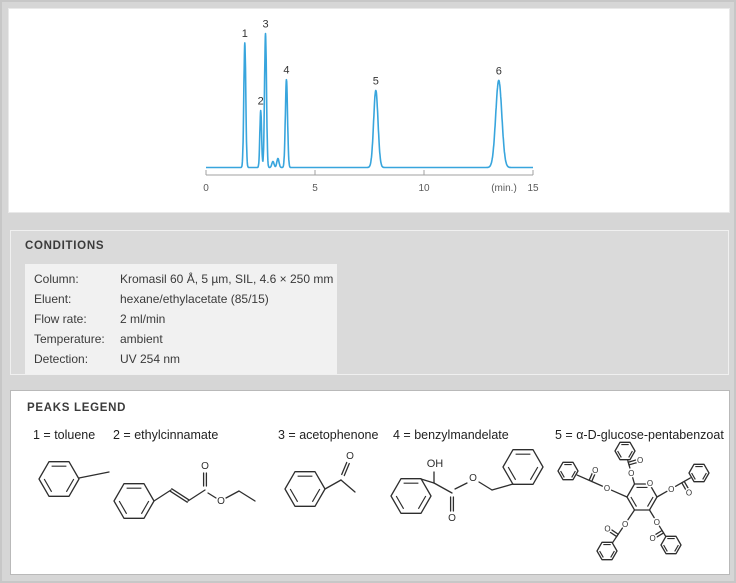 The image size is (736, 583). Describe the element at coordinates (64, 435) in the screenshot. I see `legend-item-label: 1 = toluene` at that location.